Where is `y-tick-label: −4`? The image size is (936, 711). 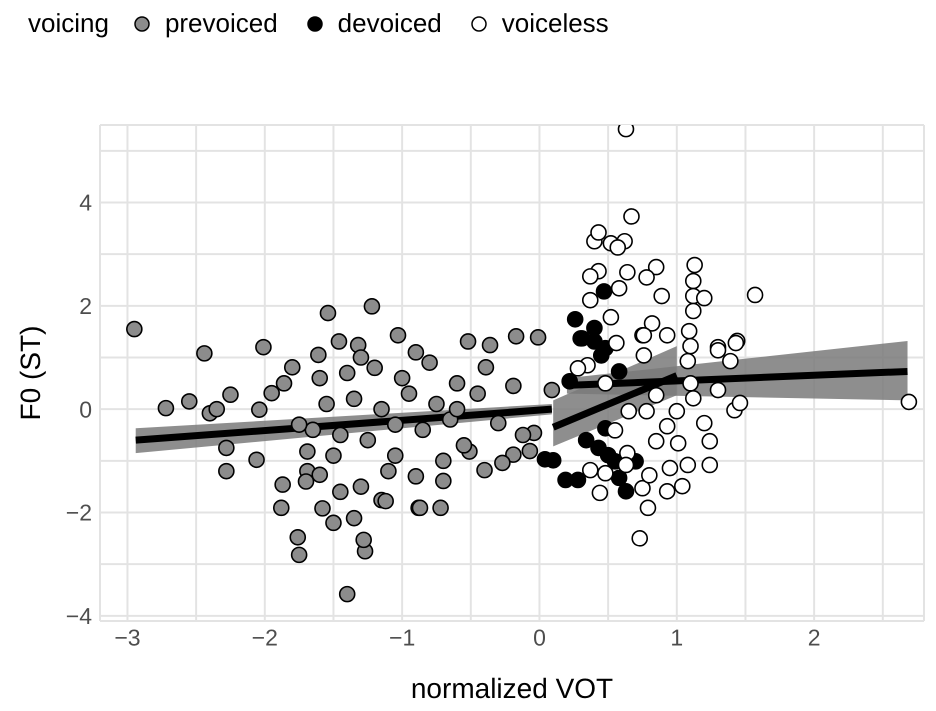
y-tick-label: −4 is located at coordinates (79, 616).